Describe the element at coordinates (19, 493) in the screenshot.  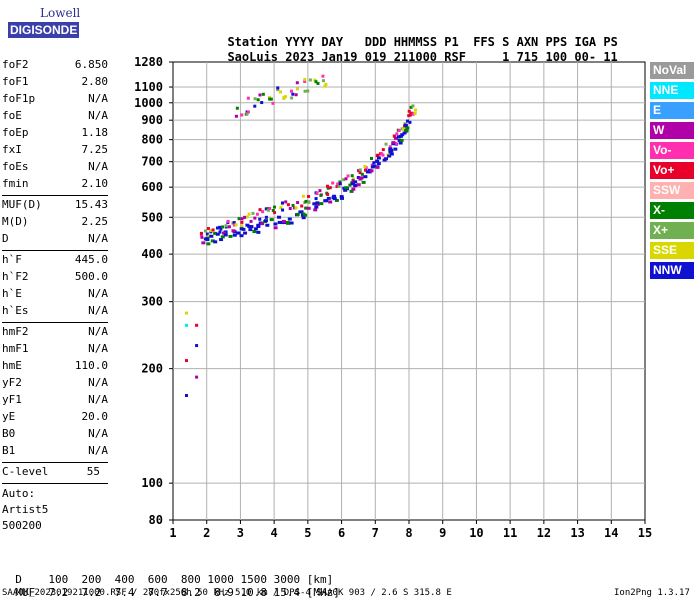
I see `auto-label: Auto:` at that location.